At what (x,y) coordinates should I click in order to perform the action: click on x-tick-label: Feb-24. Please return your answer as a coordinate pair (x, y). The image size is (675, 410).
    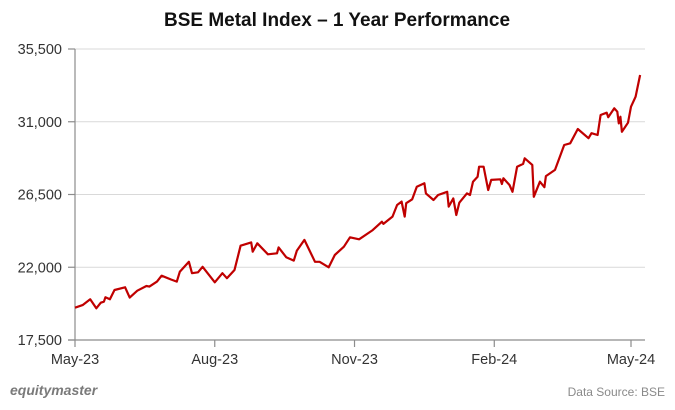
    Looking at the image, I should click on (494, 360).